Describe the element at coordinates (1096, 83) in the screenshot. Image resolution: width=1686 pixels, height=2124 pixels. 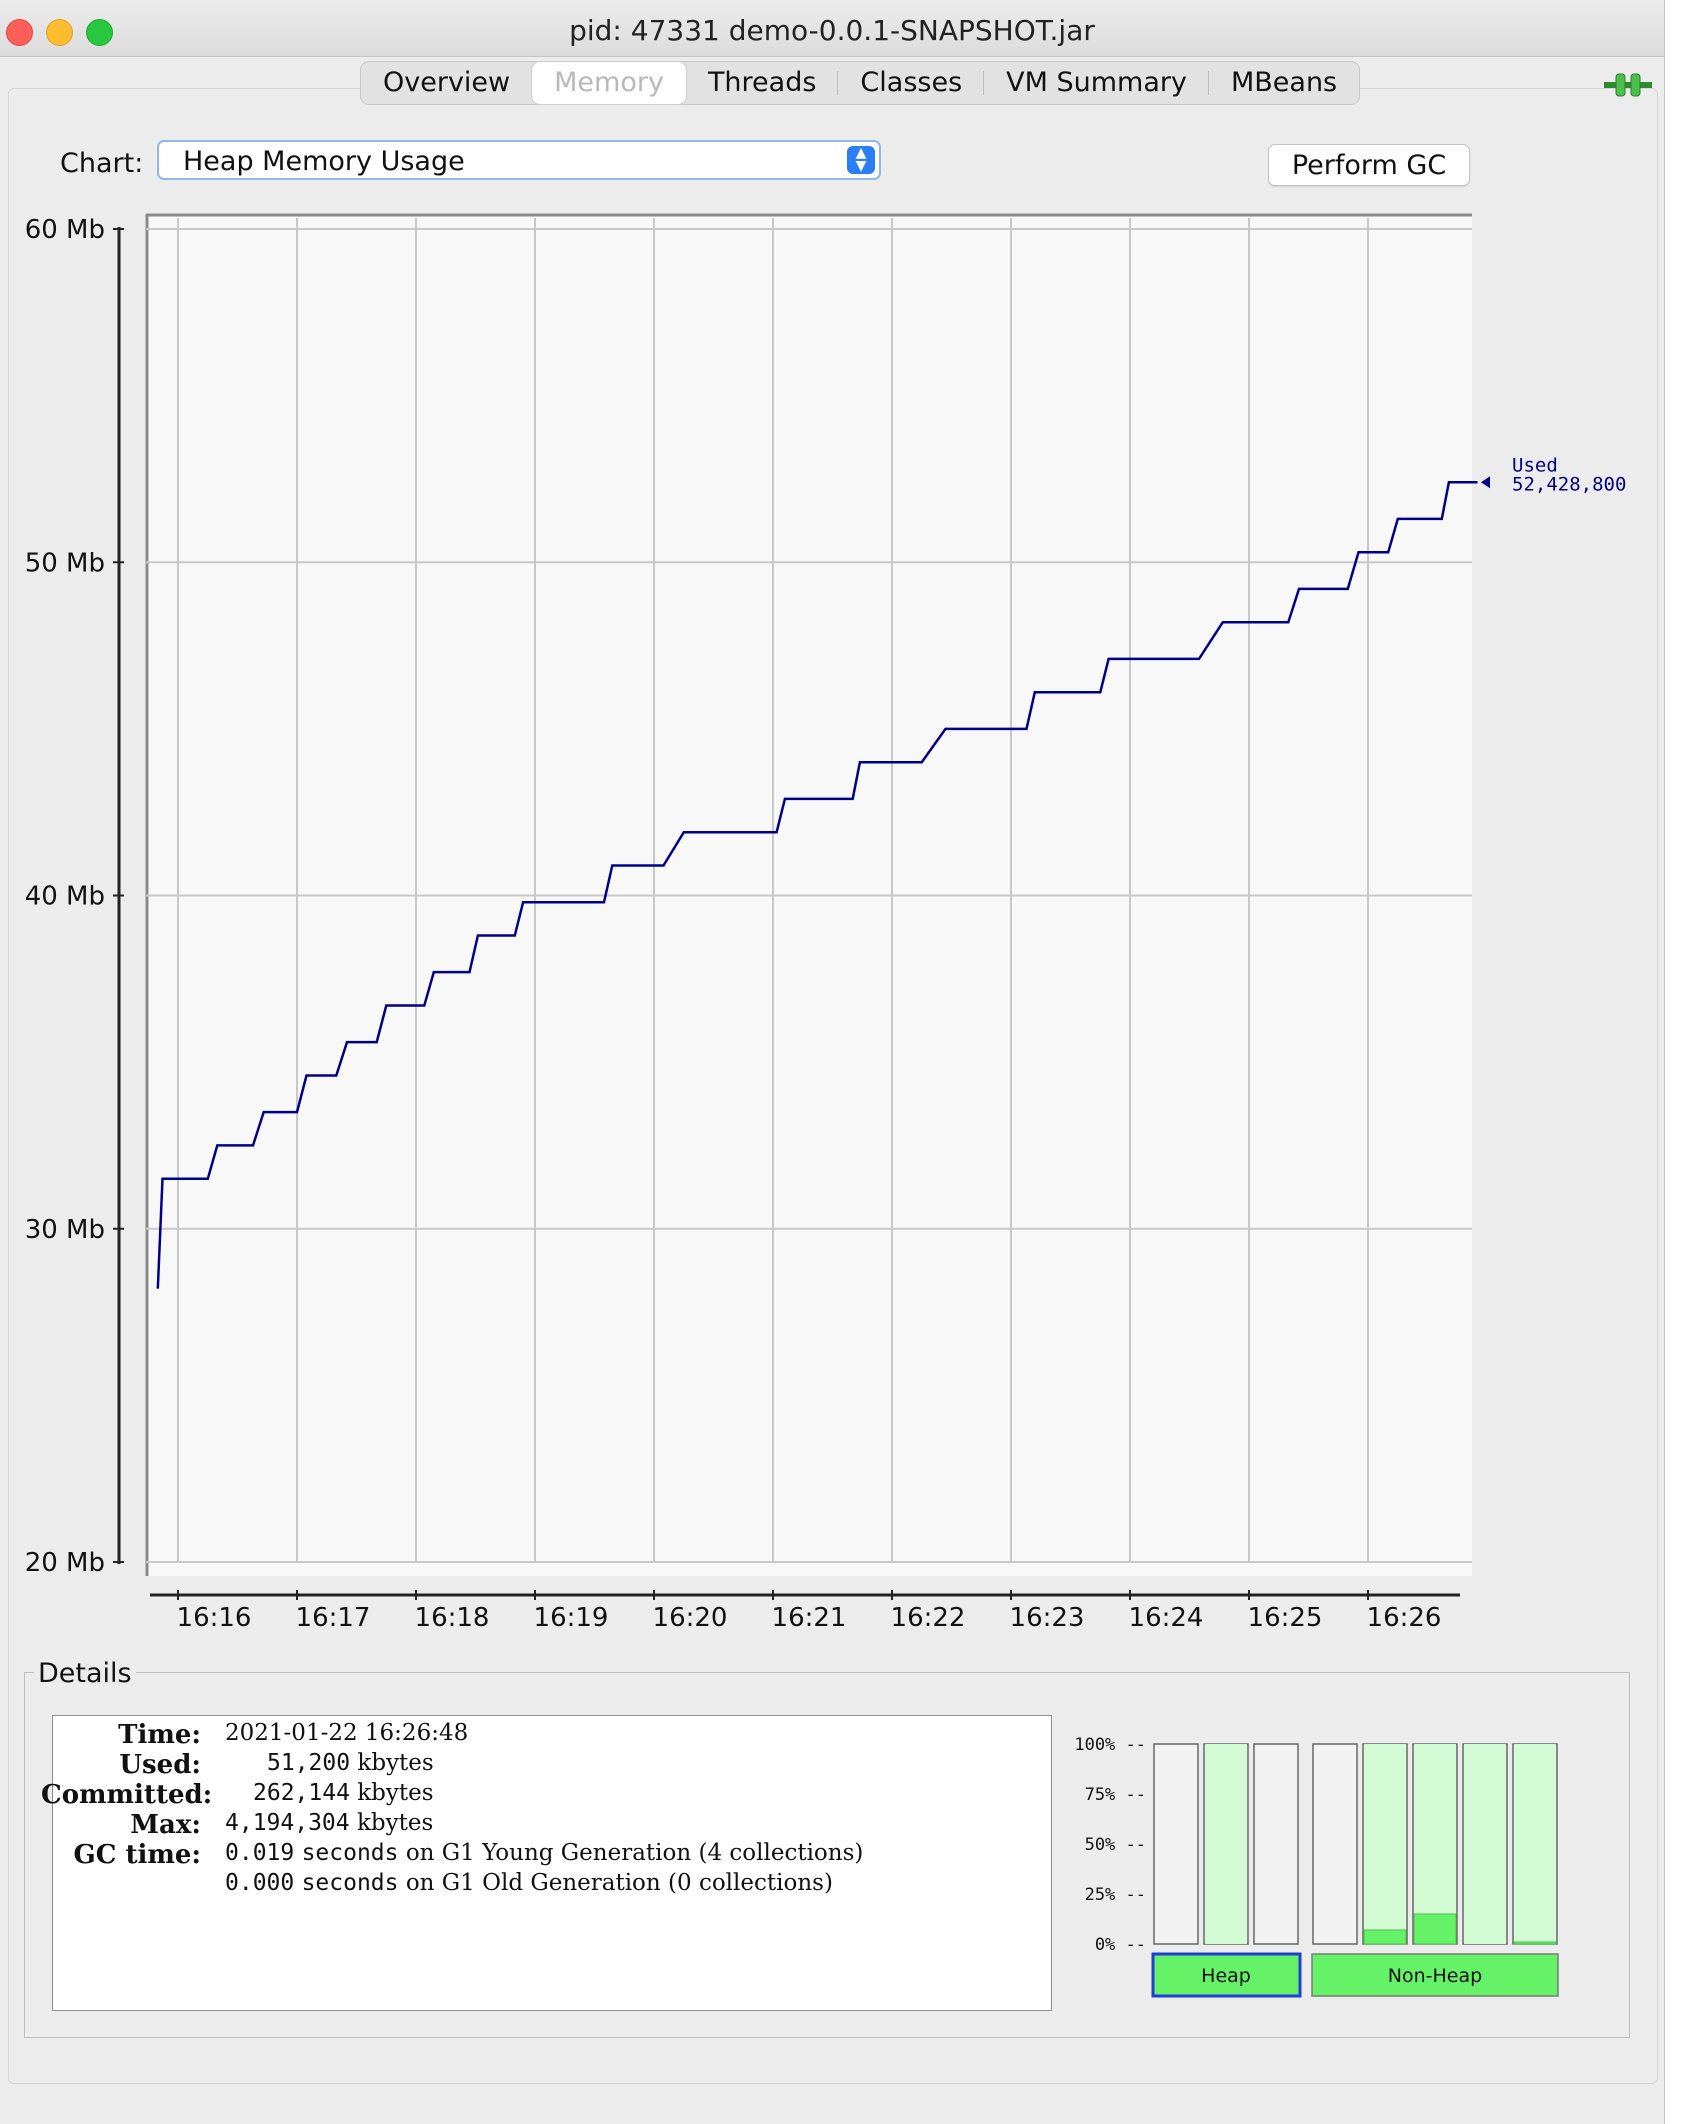
I see `tab-vm-summary: VM Summary` at that location.